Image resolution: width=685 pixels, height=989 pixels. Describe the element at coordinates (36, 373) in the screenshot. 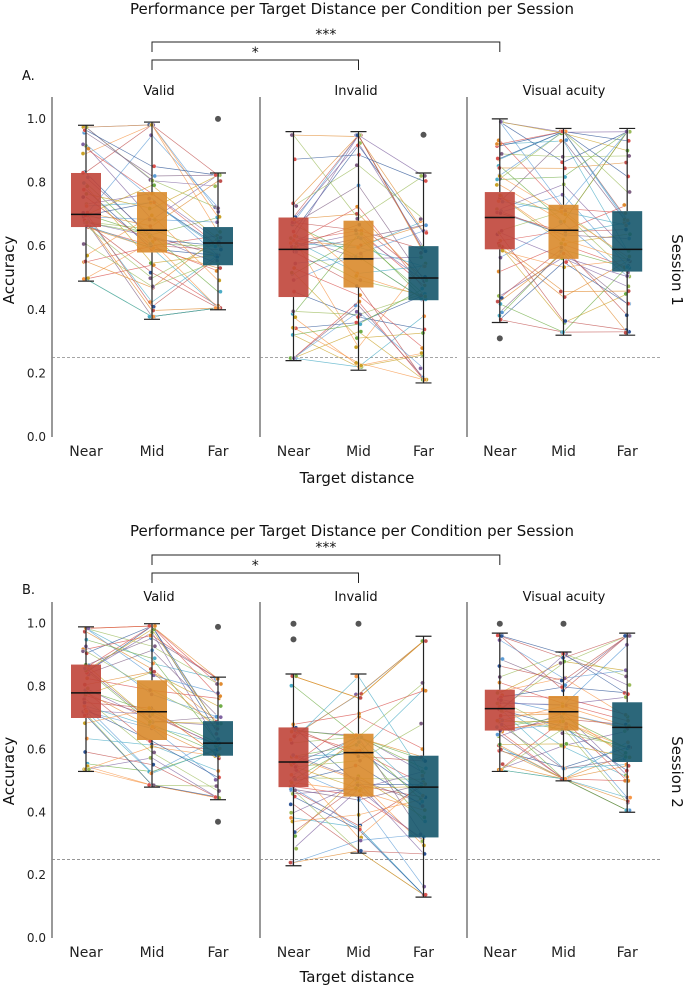

I see `y-tick-label: 0.2` at that location.